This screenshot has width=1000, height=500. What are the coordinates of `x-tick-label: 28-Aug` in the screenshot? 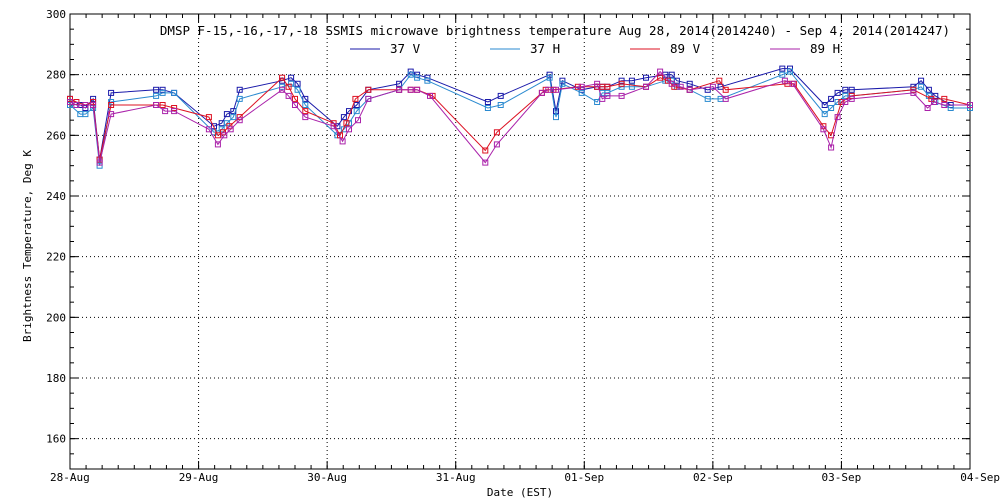 It's located at (70, 477).